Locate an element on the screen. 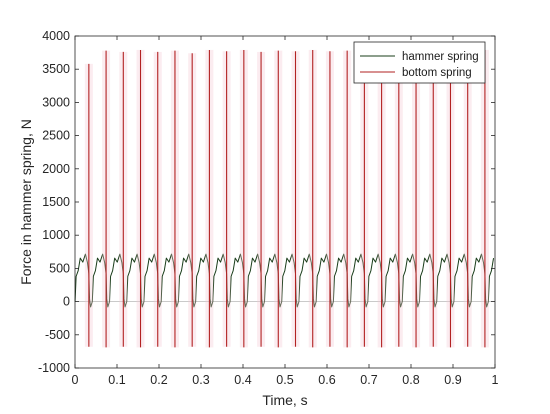 The image size is (550, 414). x-tick-label: 0.7 is located at coordinates (368, 380).